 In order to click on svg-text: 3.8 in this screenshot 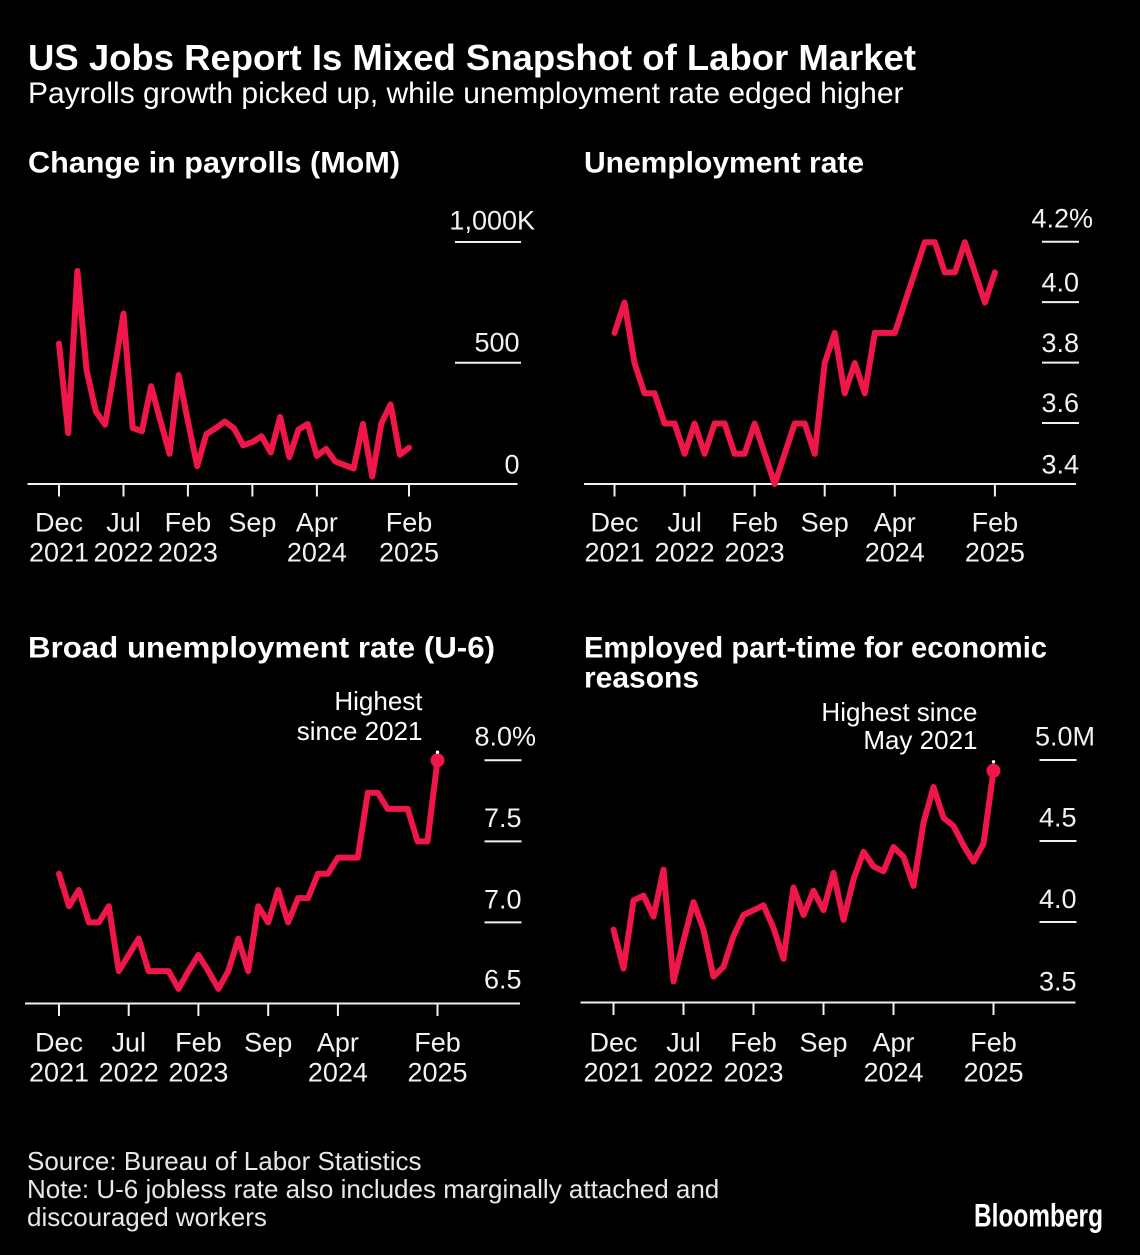, I will do `click(1060, 343)`.